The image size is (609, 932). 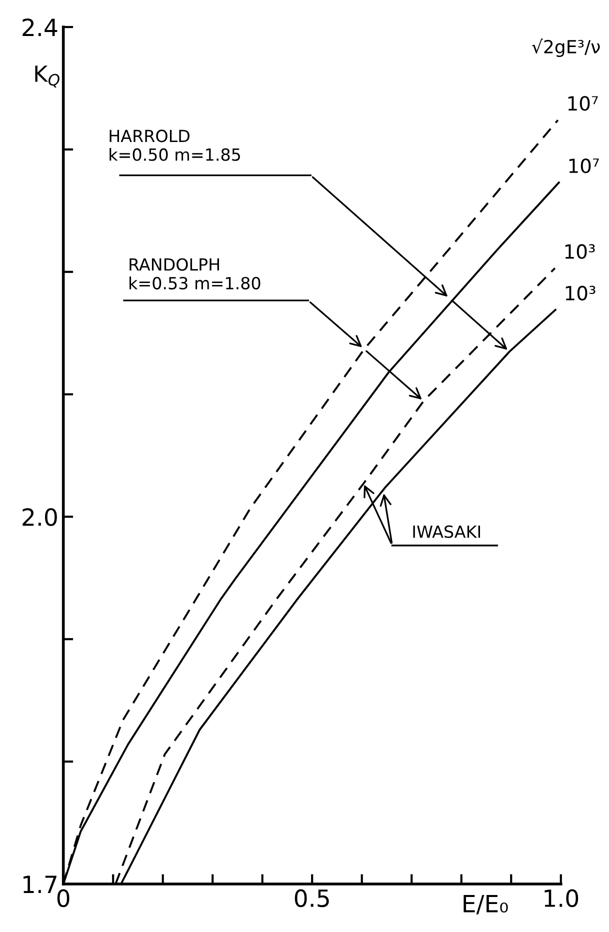 What do you see at coordinates (446, 531) in the screenshot?
I see `annotation: IWASAKI` at bounding box center [446, 531].